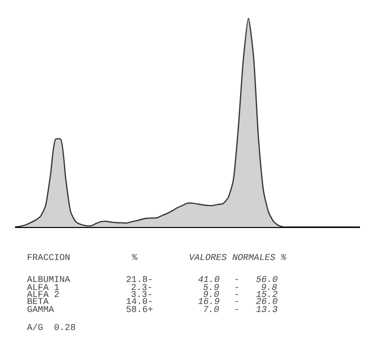  Describe the element at coordinates (211, 310) in the screenshot. I see `text: 7.0` at that location.